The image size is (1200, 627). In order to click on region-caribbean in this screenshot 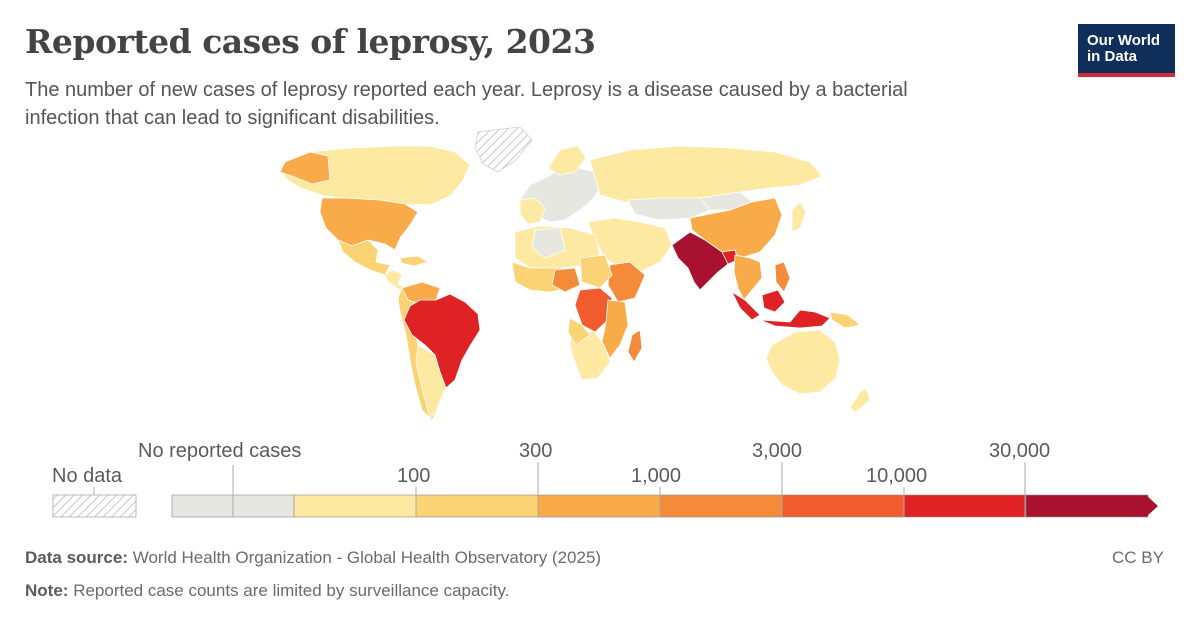, I will do `click(414, 261)`.